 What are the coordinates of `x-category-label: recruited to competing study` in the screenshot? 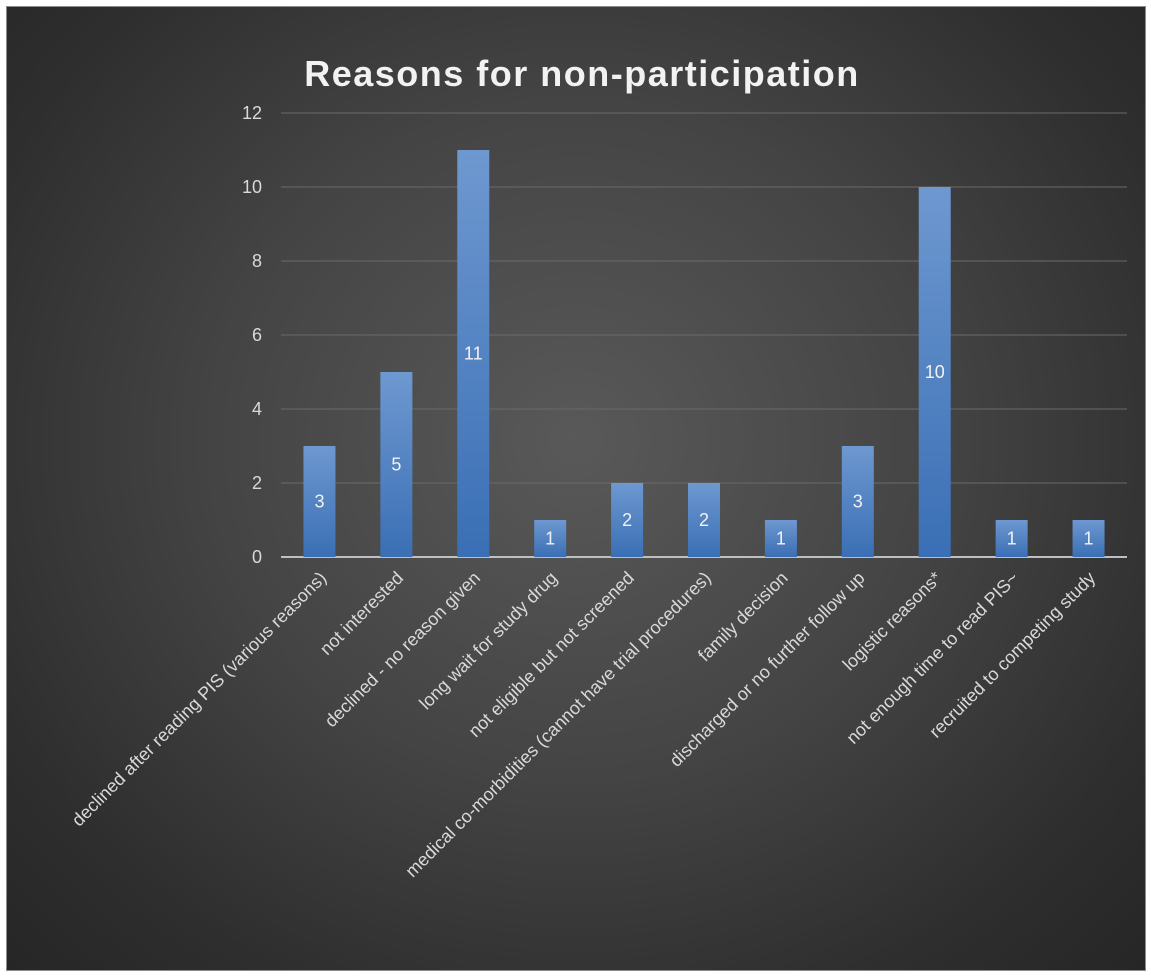 It's located at (1012, 655).